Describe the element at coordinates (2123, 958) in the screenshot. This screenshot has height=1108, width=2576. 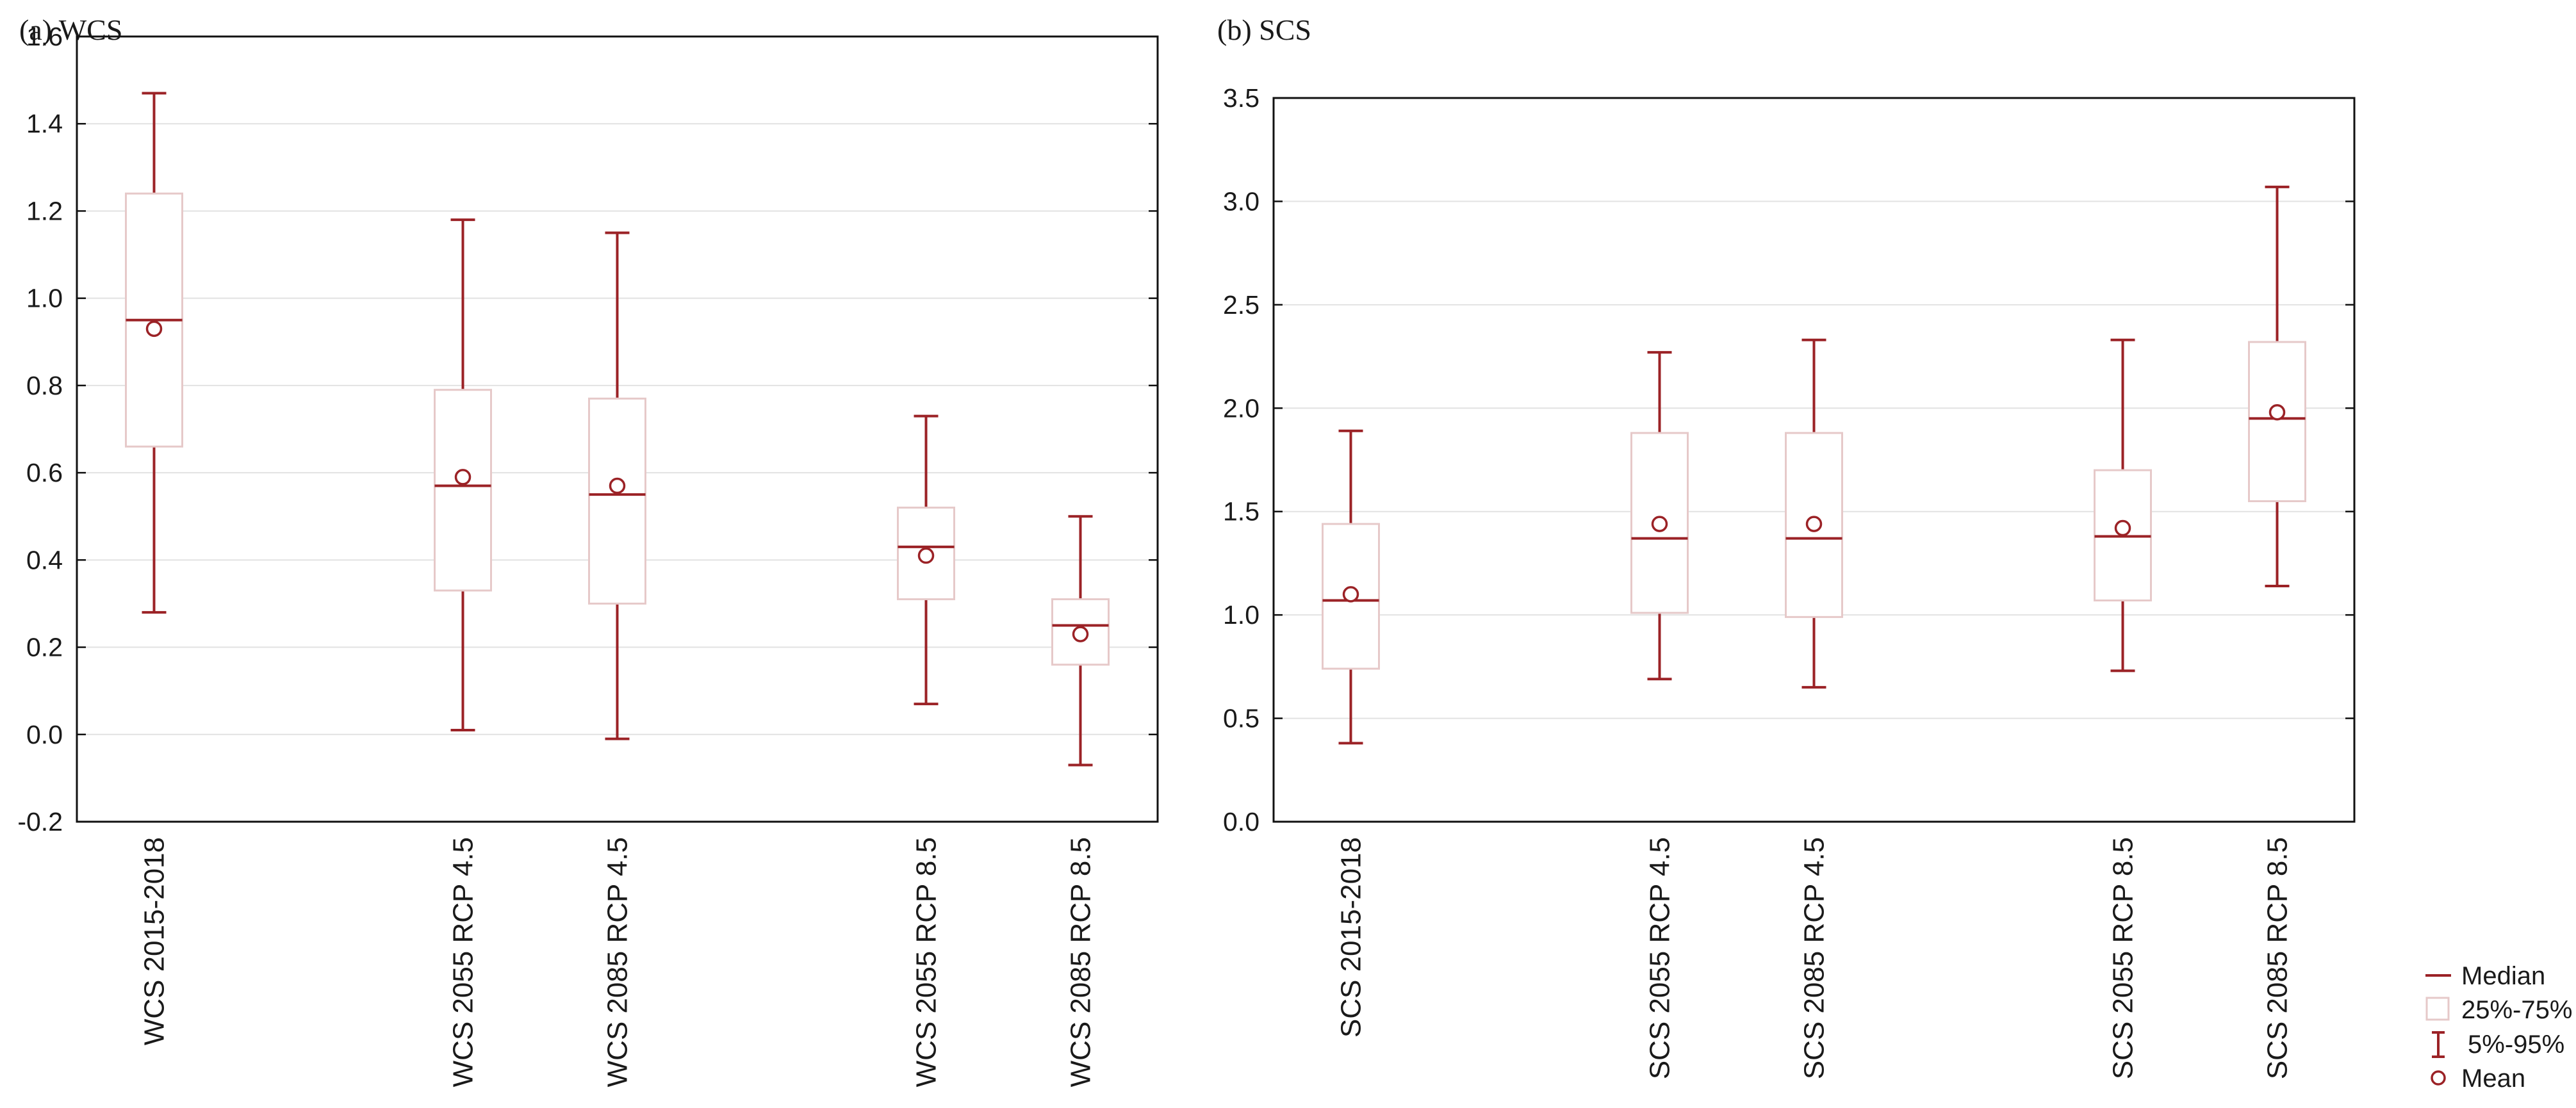
I see `scs-category-label: SCS 2055 RCP 8.5` at that location.